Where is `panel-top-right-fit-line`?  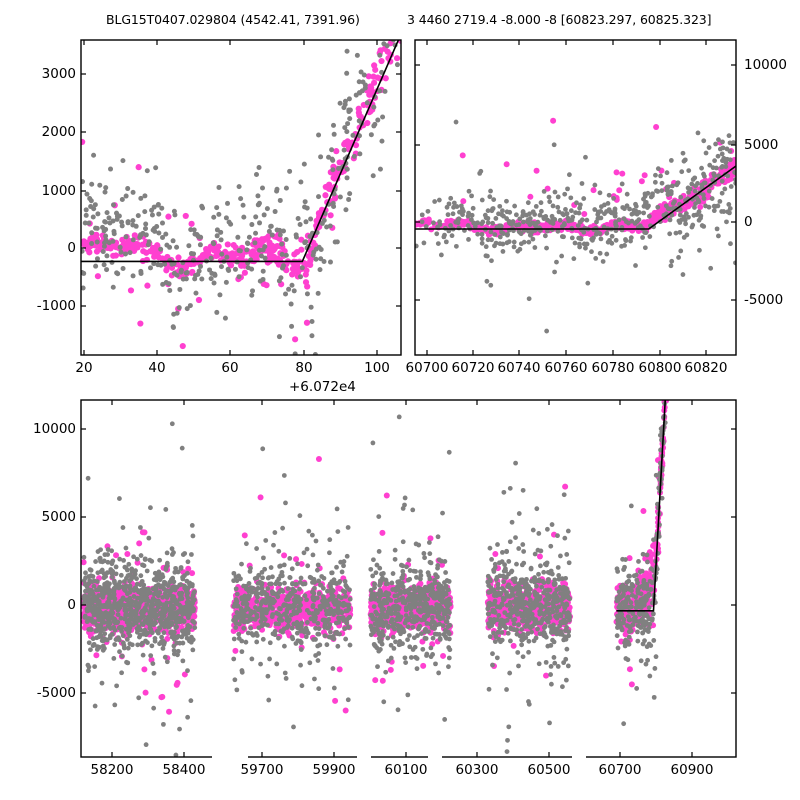 panel-top-right-fit-line is located at coordinates (575, 197).